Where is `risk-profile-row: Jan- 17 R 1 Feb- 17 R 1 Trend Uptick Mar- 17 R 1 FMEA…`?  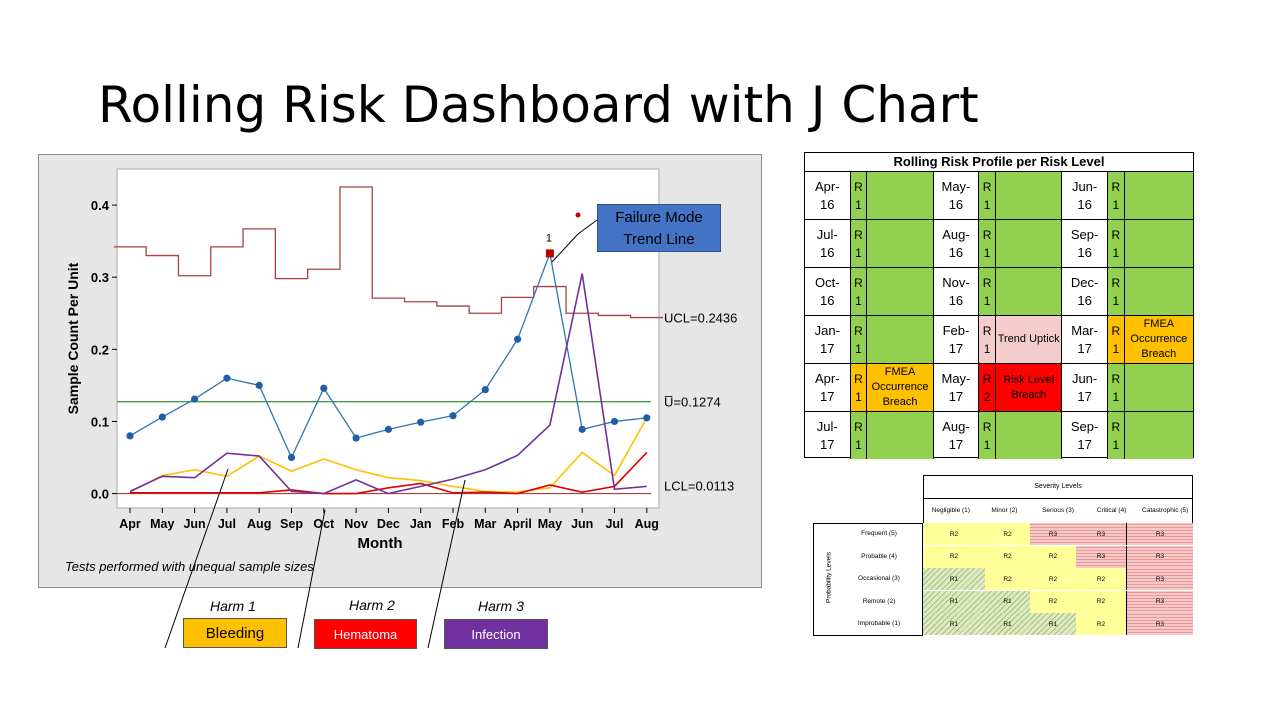
risk-profile-row: Jan- 17 R 1 Feb- 17 R 1 Trend Uptick Mar- 17 R 1 FMEA… is located at coordinates (999, 340).